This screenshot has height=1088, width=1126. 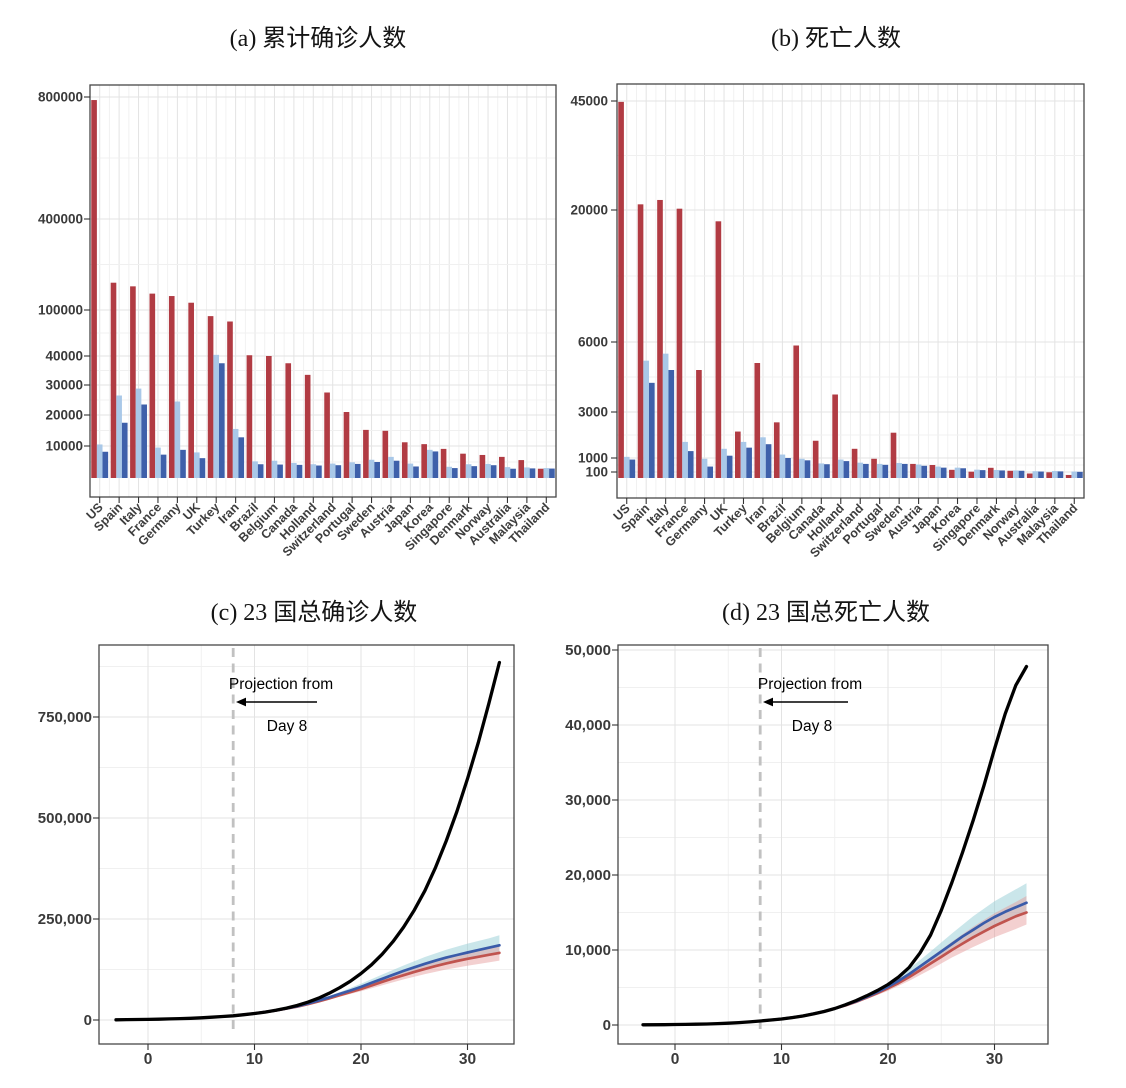 What do you see at coordinates (757, 420) in the screenshot?
I see `bar-iran-reported` at bounding box center [757, 420].